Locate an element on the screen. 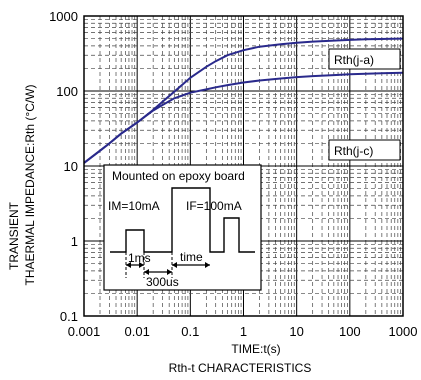 This screenshot has width=421, height=380. y-tick-label: 1 is located at coordinates (74, 241).